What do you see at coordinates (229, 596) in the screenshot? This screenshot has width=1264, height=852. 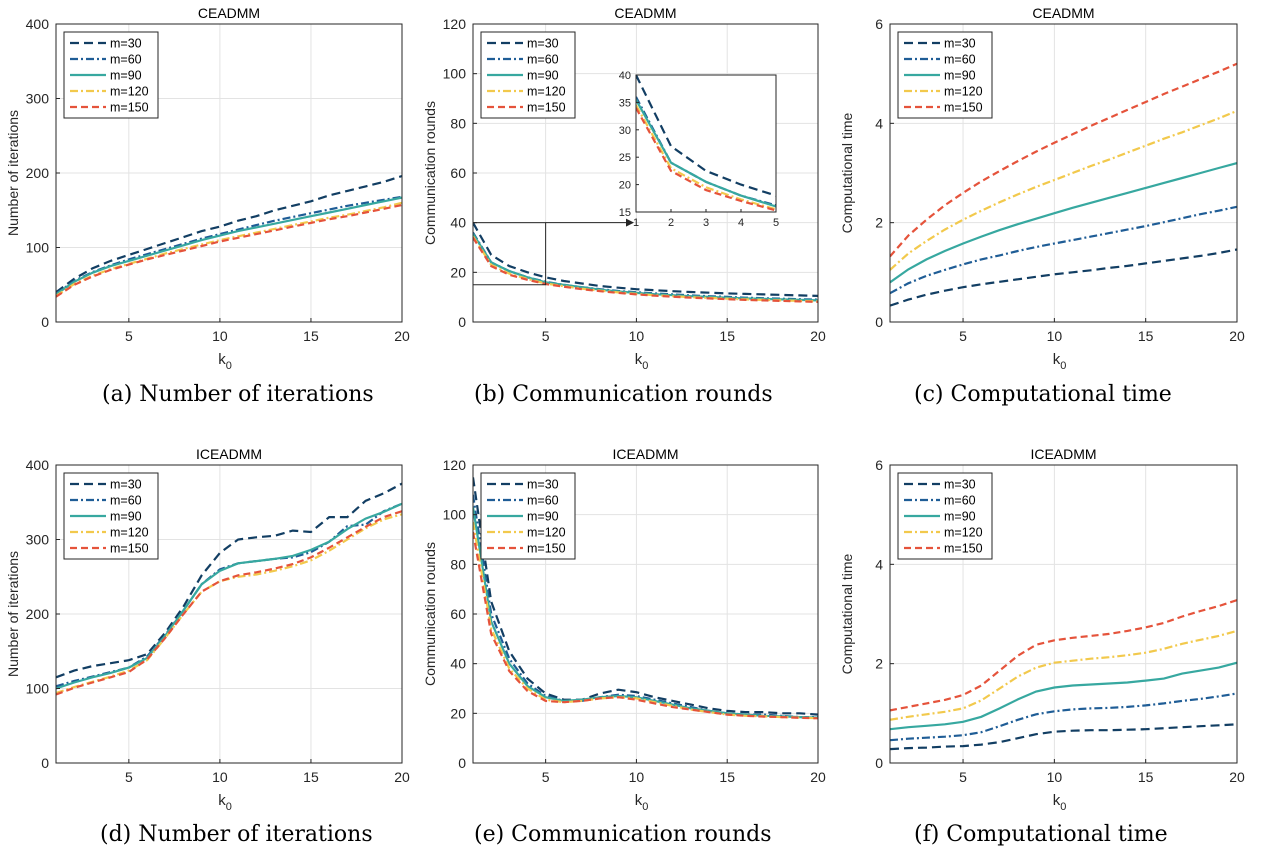 I see `d-series-line-m90` at bounding box center [229, 596].